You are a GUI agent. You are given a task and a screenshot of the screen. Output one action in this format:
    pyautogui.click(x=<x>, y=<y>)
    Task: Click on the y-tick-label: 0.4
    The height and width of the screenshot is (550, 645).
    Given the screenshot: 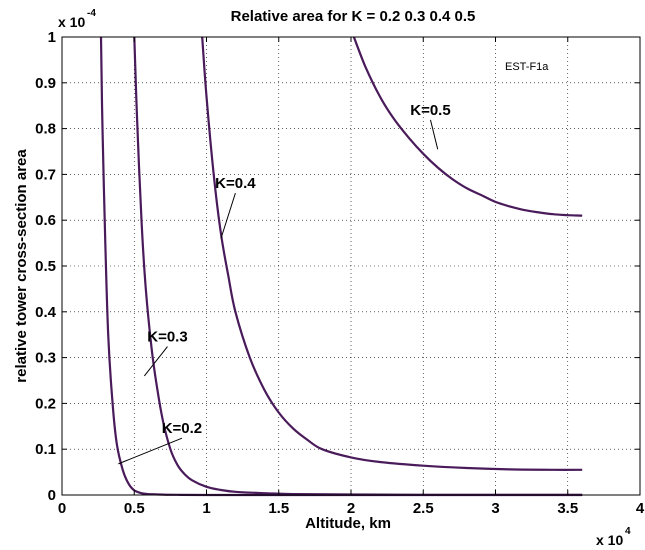 What is the action you would take?
    pyautogui.click(x=46, y=312)
    